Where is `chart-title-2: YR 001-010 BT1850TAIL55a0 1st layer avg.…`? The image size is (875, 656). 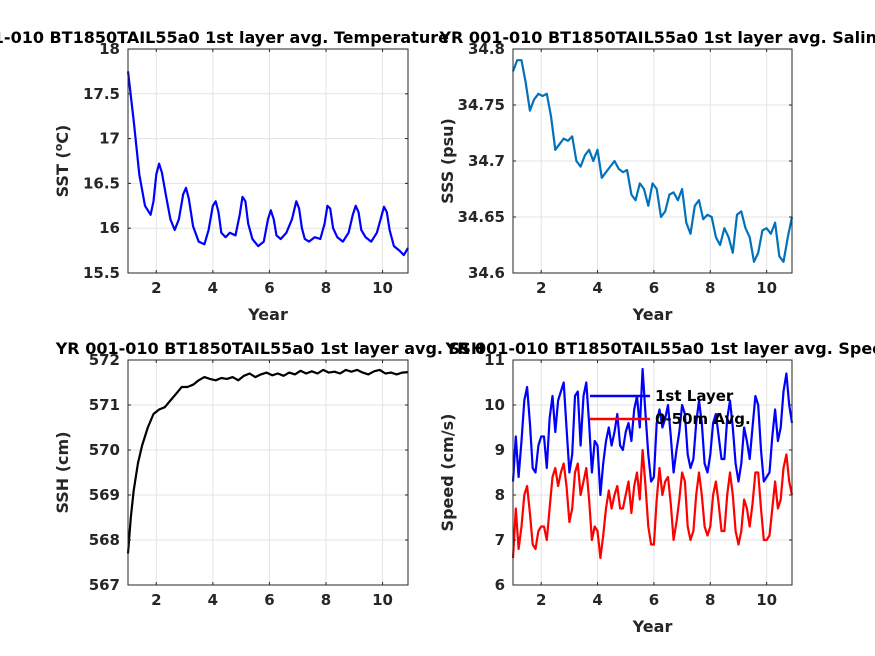
chart-title-2: YR 001-010 BT1850TAIL55a0 1st layer avg.… is located at coordinates (656, 37).